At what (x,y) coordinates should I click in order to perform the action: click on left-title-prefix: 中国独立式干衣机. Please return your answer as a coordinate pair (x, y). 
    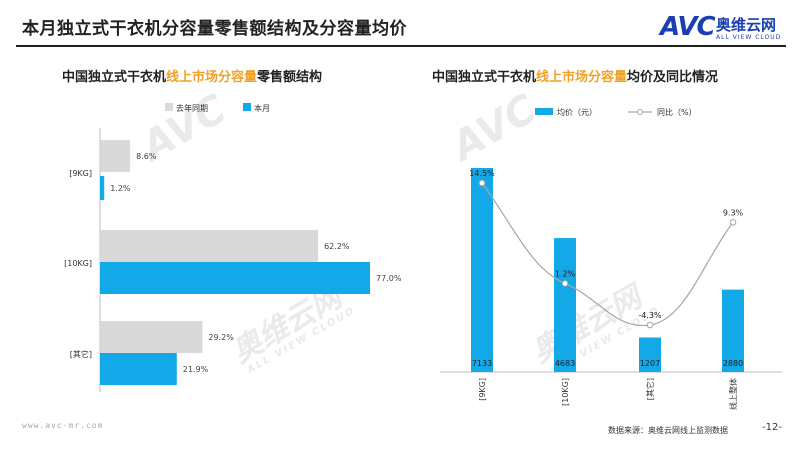
    Looking at the image, I should click on (114, 77).